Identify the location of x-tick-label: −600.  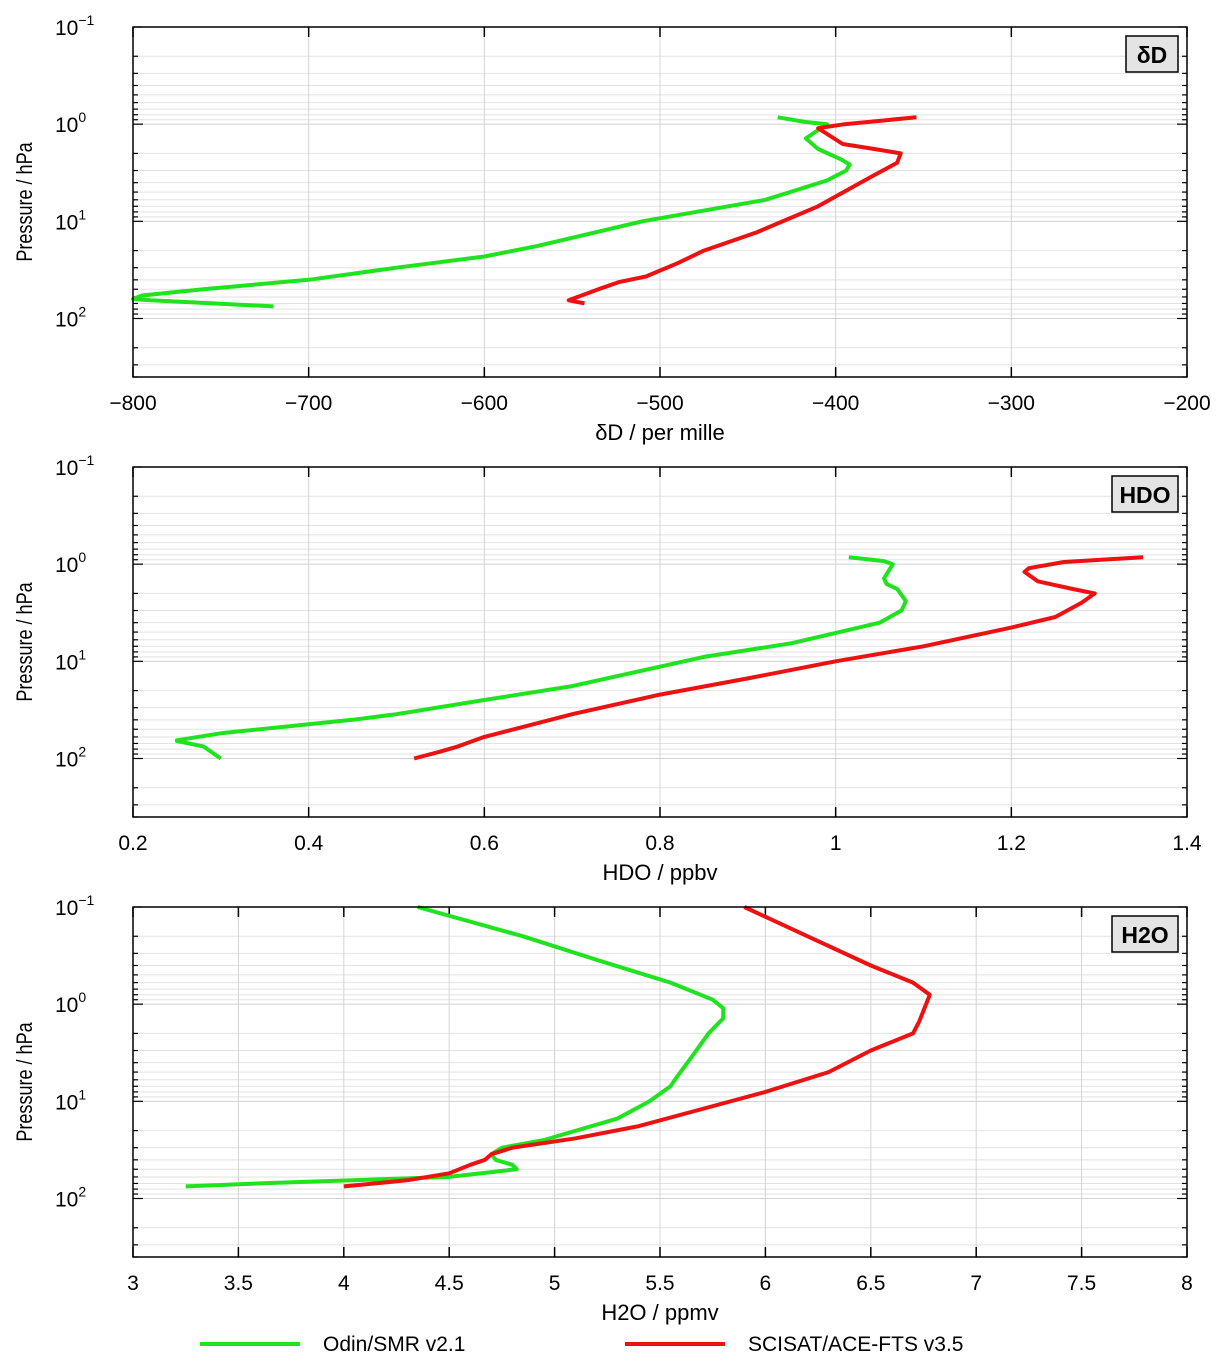
(484, 403).